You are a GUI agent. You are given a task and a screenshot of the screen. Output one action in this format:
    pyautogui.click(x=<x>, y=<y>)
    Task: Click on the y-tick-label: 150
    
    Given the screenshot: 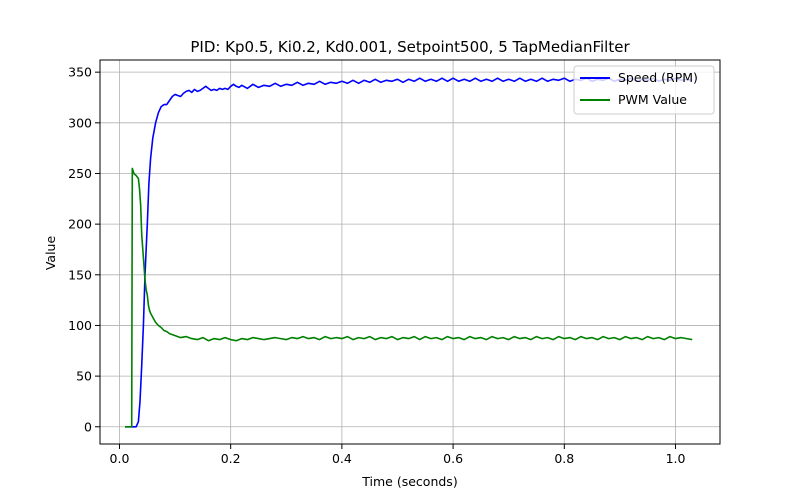 What is the action you would take?
    pyautogui.click(x=80, y=274)
    